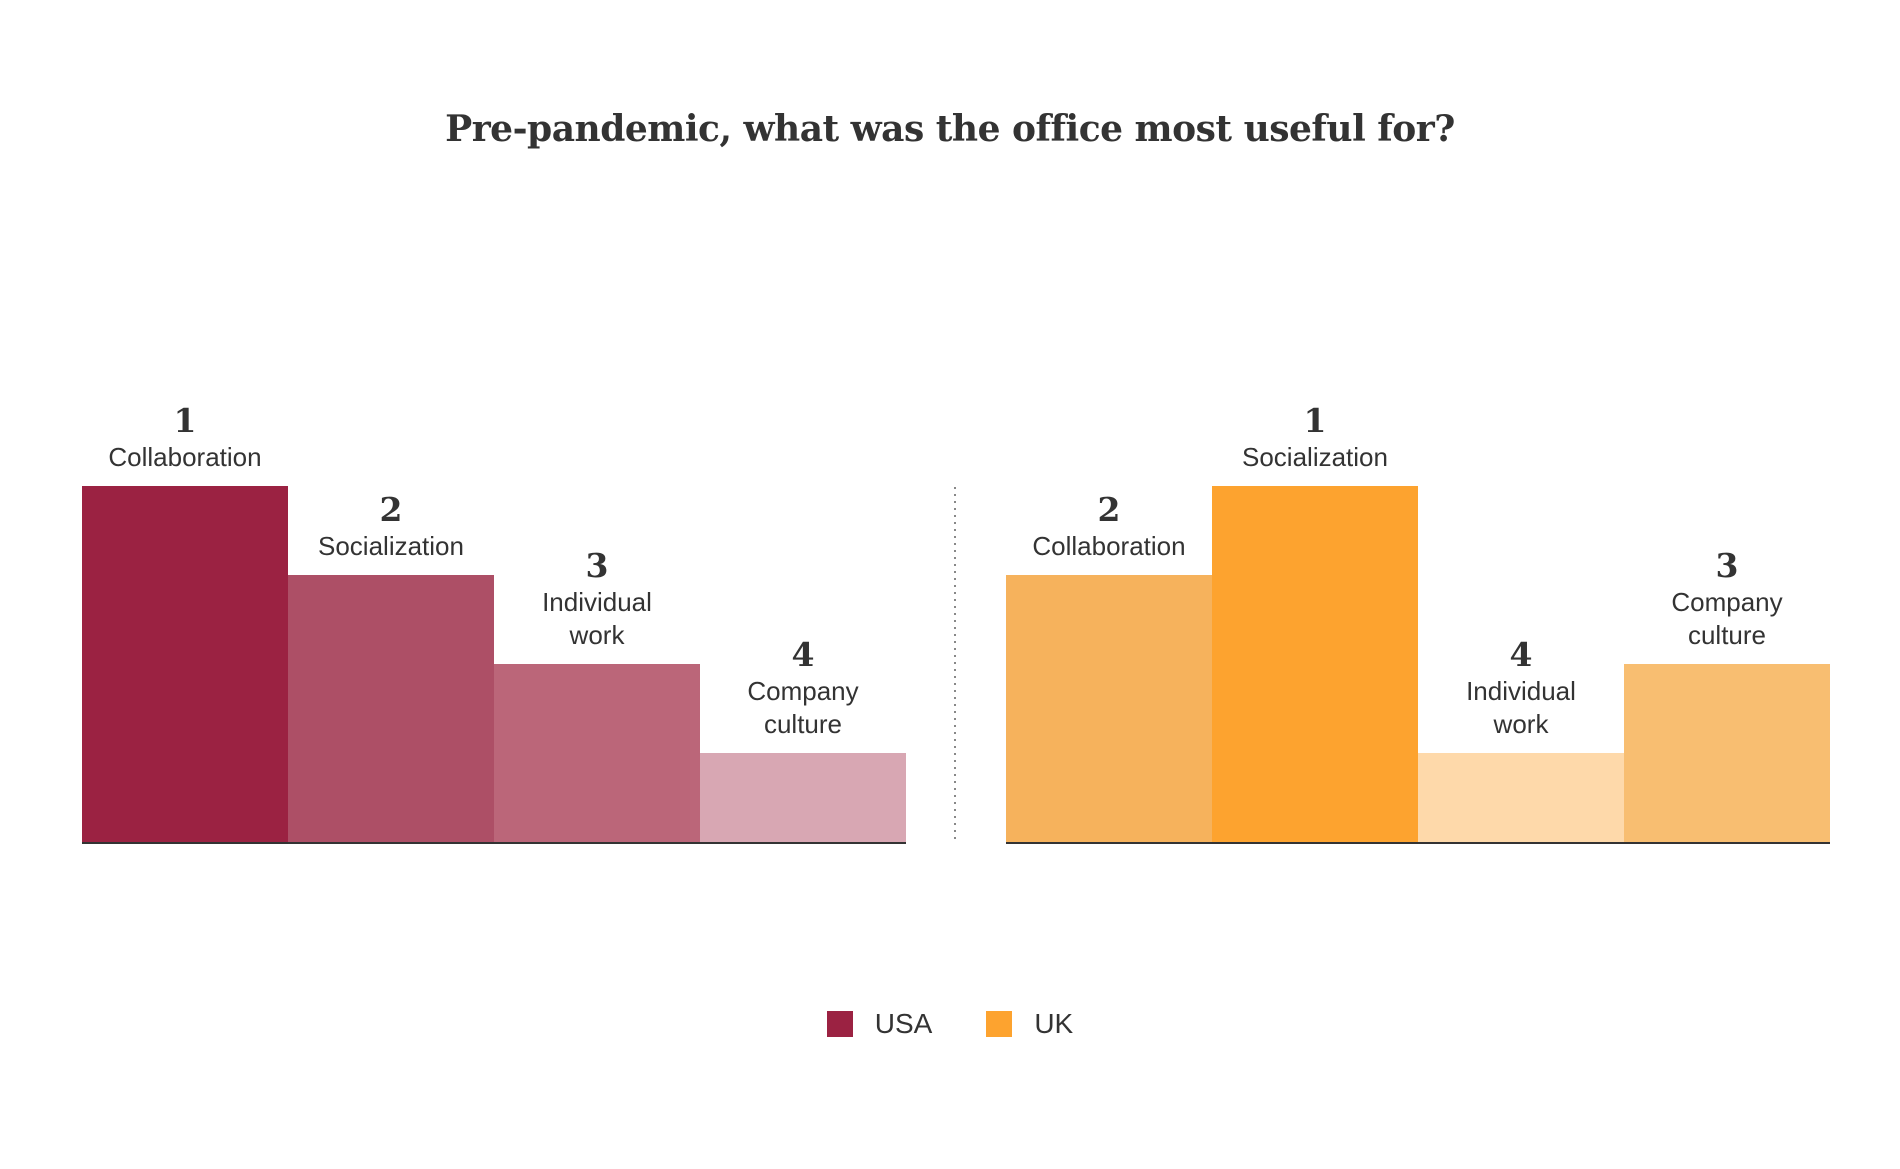 The height and width of the screenshot is (1169, 1900). I want to click on category-label-usa-collaboration: Collaboration, so click(184, 457).